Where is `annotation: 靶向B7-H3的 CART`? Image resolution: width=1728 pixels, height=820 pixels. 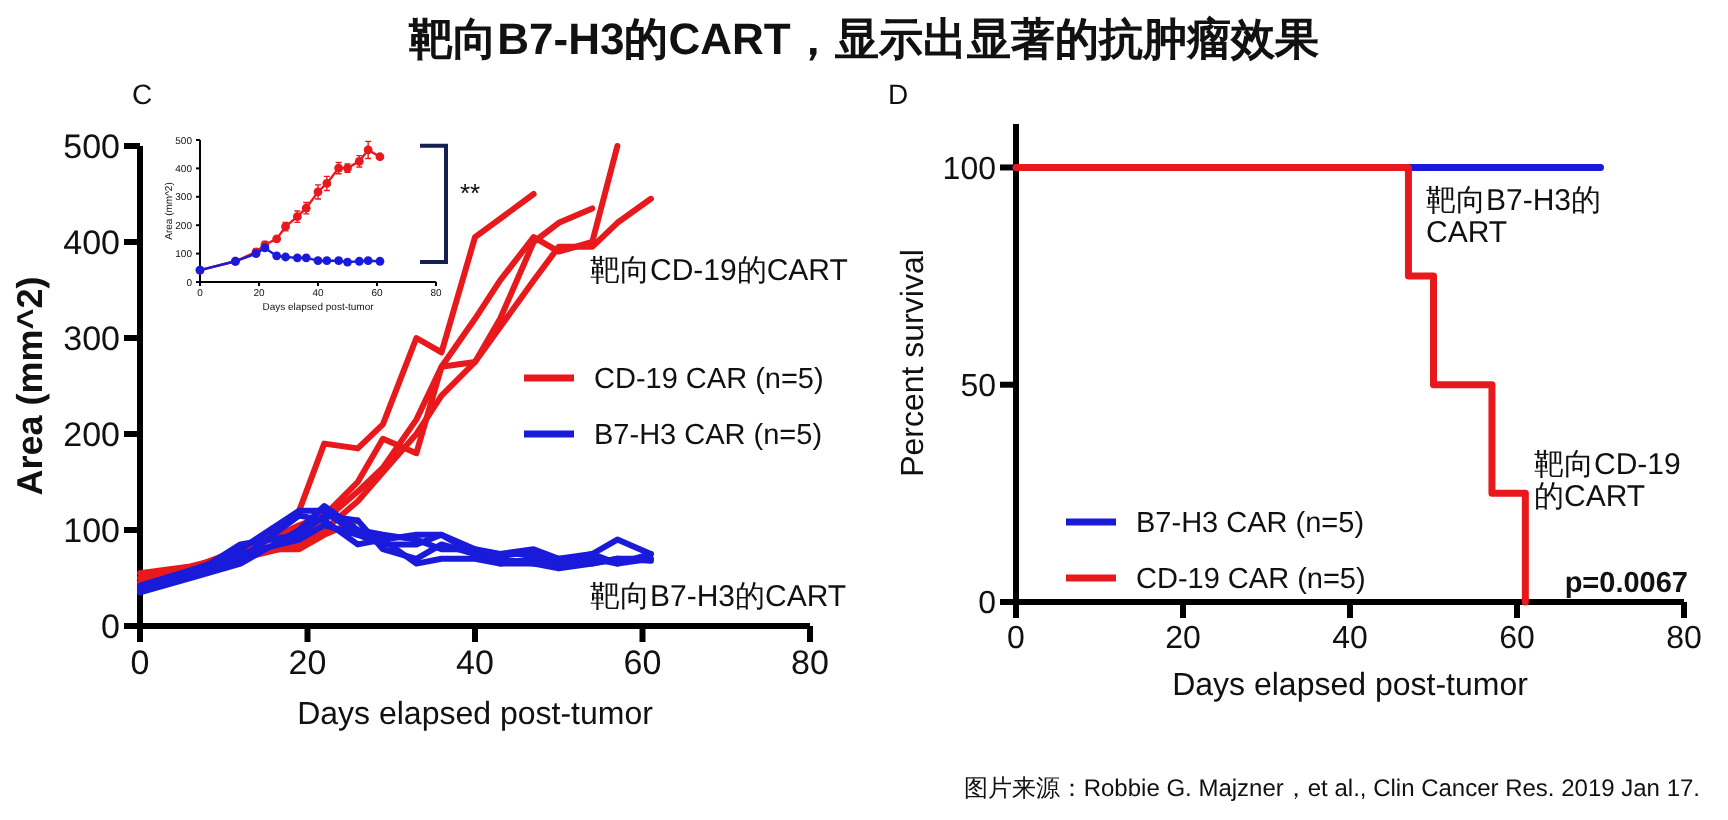
annotation: 靶向B7-H3的 CART is located at coordinates (1514, 217).